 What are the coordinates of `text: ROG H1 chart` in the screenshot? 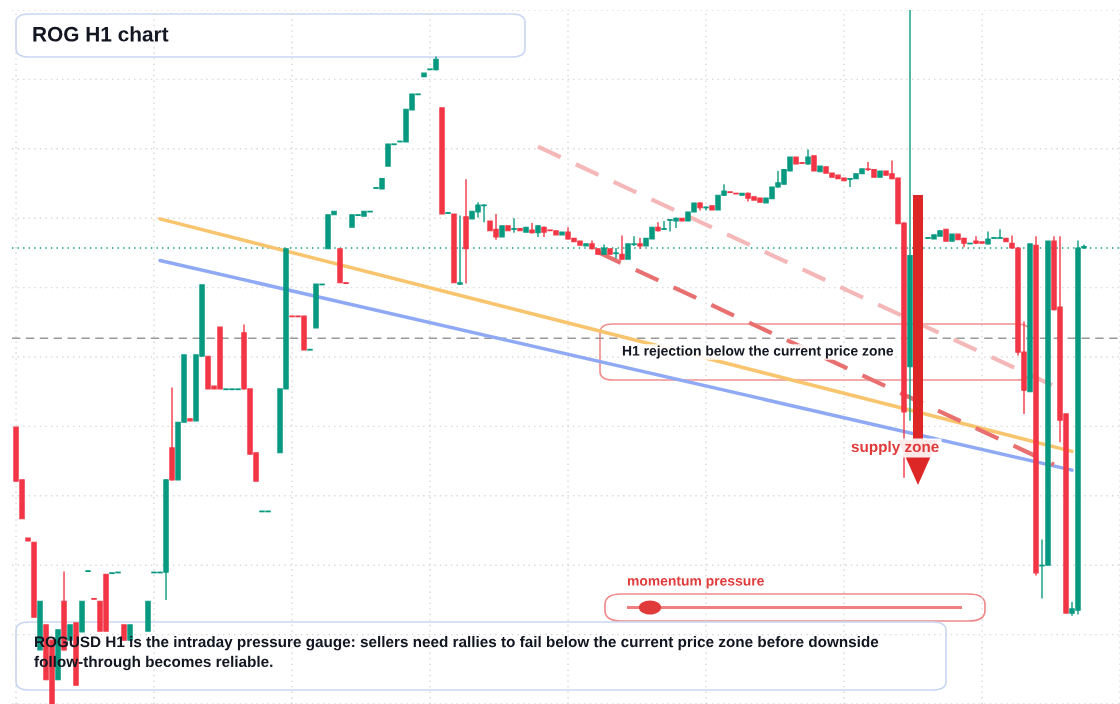 It's located at (101, 34).